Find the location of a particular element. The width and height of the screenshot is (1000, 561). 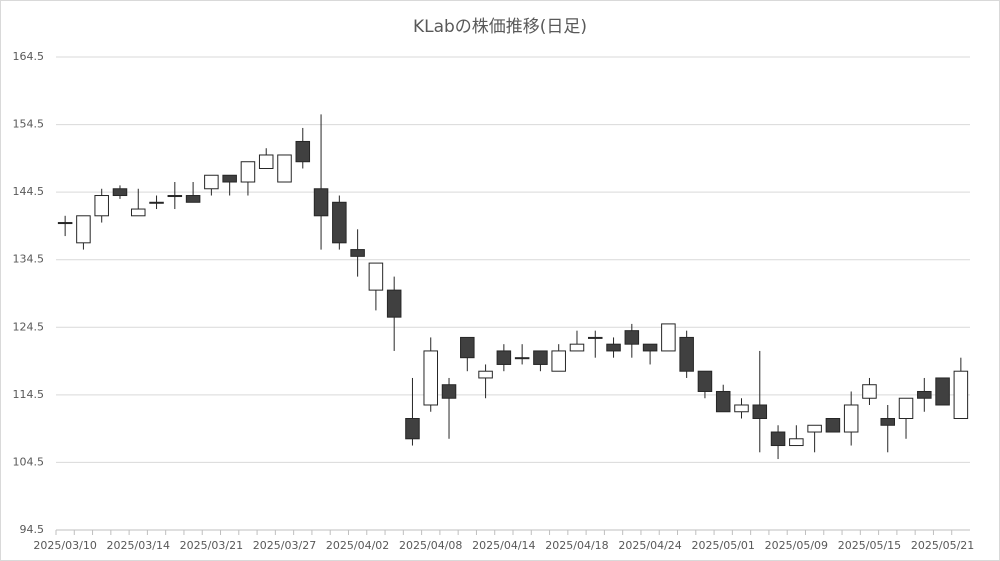

x-tick-label: 2025/04/18 is located at coordinates (576, 545).